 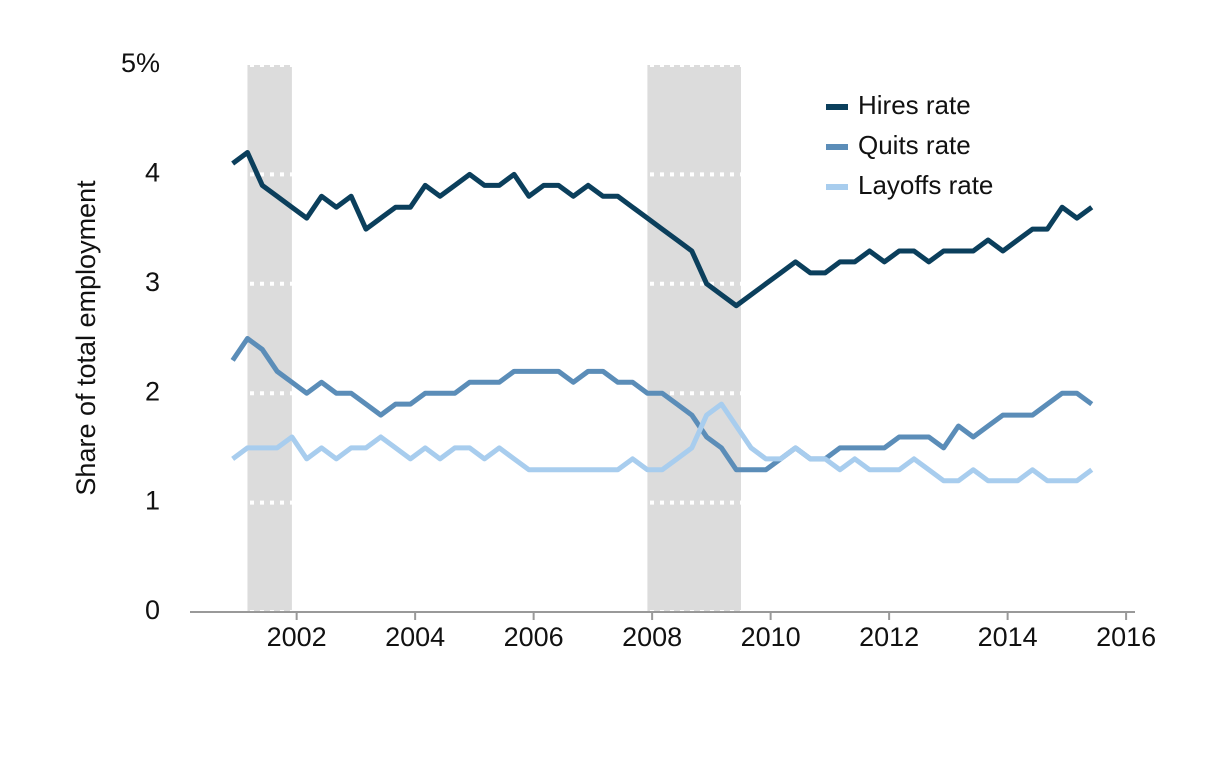 I want to click on x-tick-label: 2008, so click(x=652, y=637).